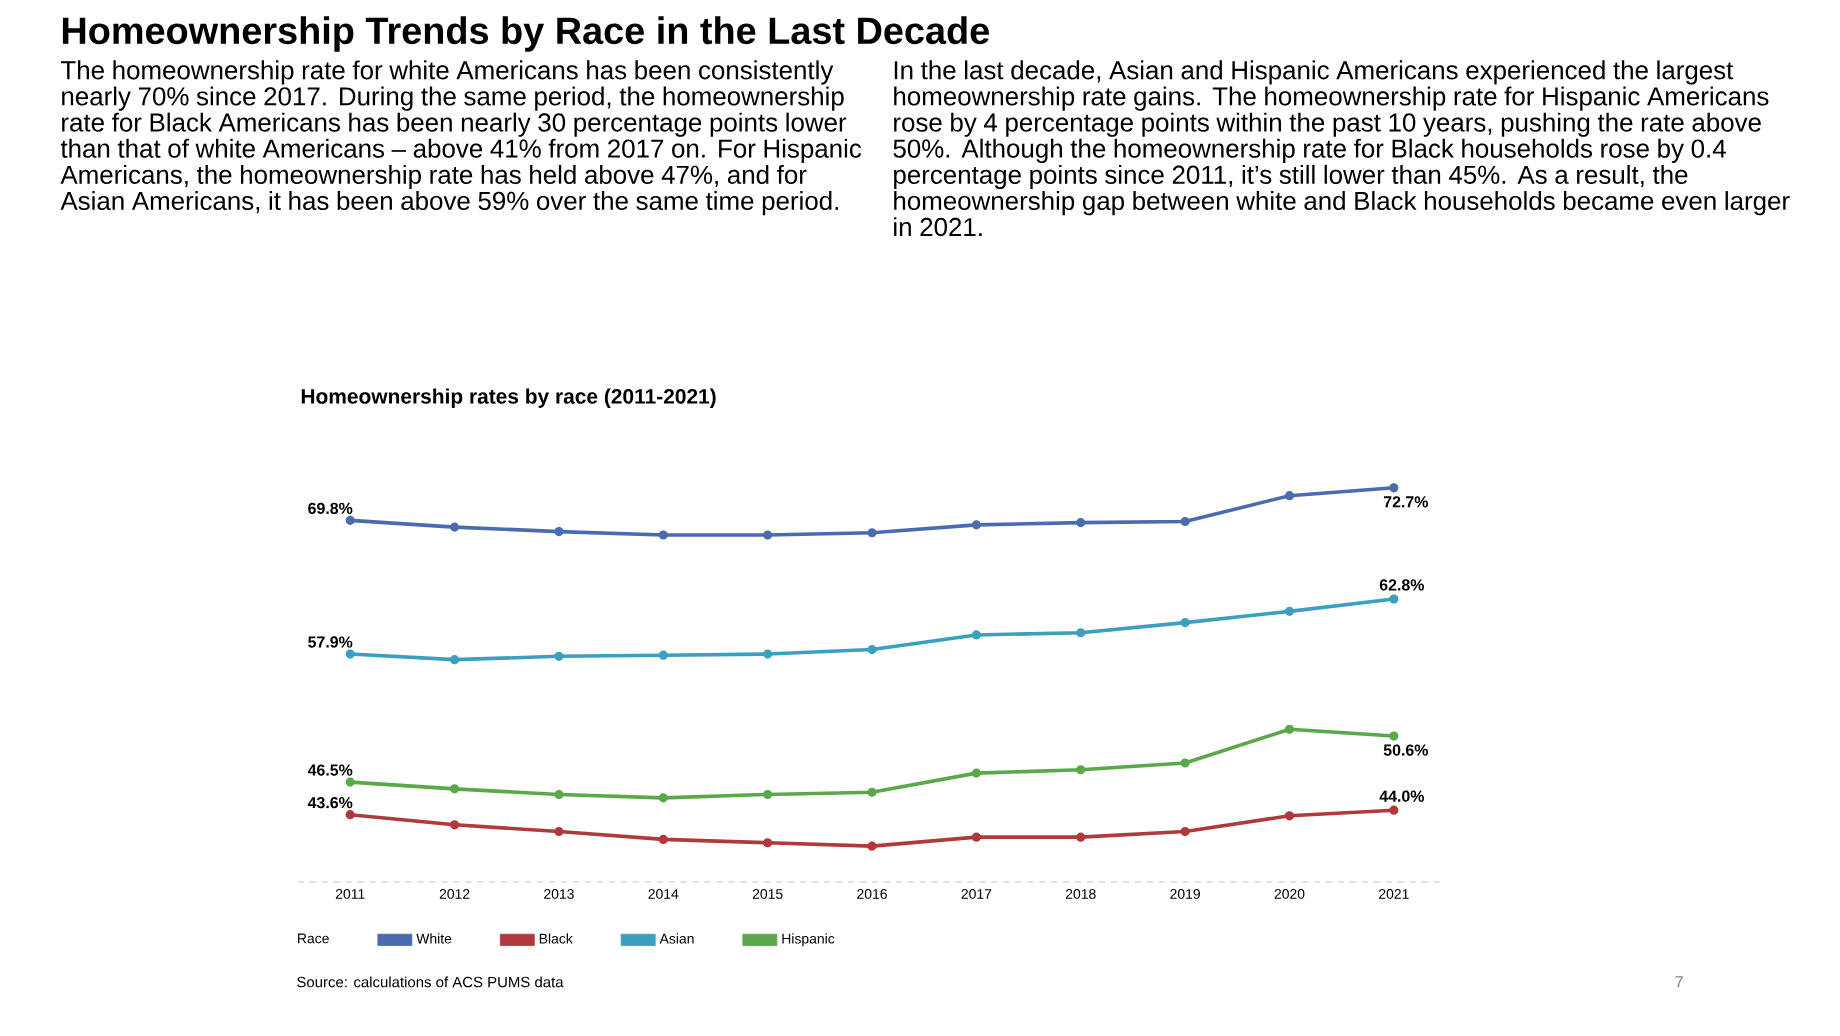 Image resolution: width=1840 pixels, height=1036 pixels. I want to click on text: The homeownership rate for white Americans has been consistently nearly 70% since 2017. During the same period, the homeownership rate for Black Americans has been nearly 30 percentage points lower than that of white Americans – above 41% from 2017 on. For Hispanic Americans, the homeownership rate has held above 47%, and for Asian Americans, it has been above 59% over the same time period., so click(461, 138).